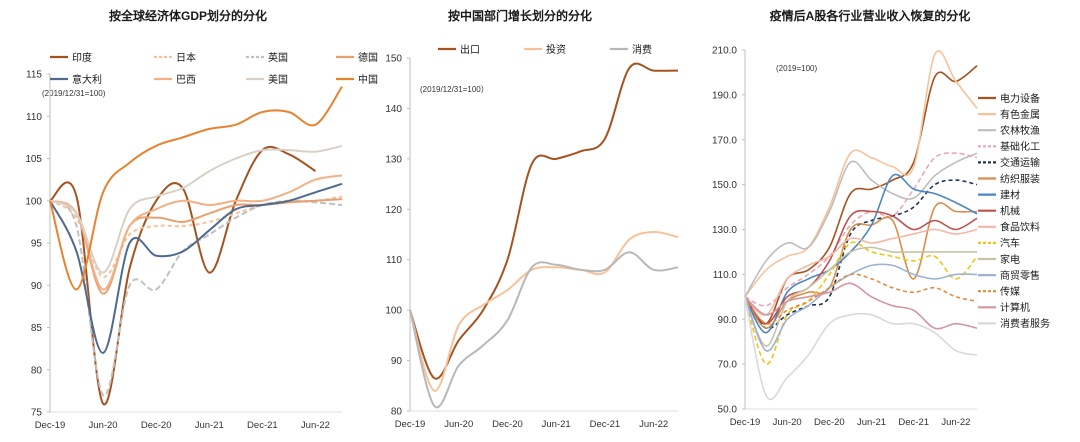  Describe the element at coordinates (725, 275) in the screenshot. I see `y-tick-label: 110.0` at that location.